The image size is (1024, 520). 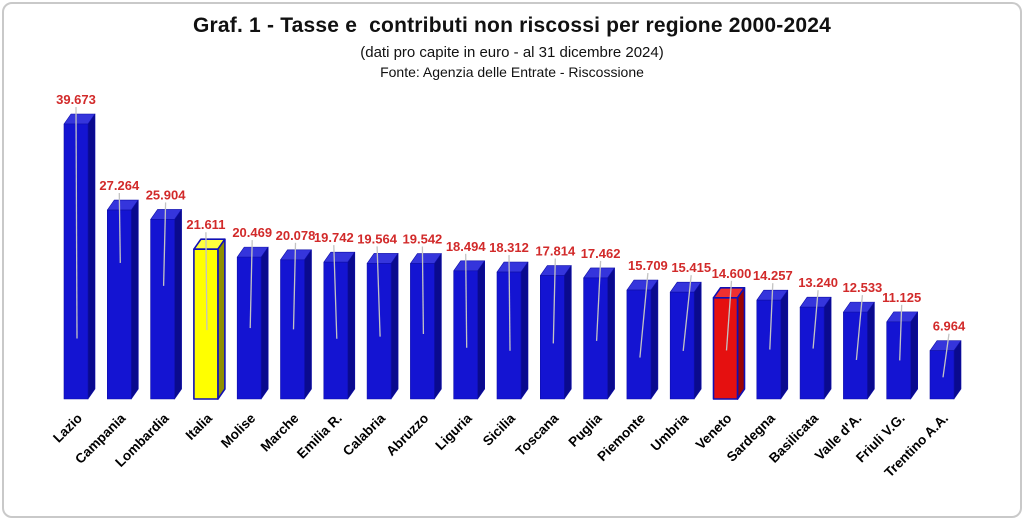 What do you see at coordinates (555, 251) in the screenshot?
I see `value-label: 17.814` at bounding box center [555, 251].